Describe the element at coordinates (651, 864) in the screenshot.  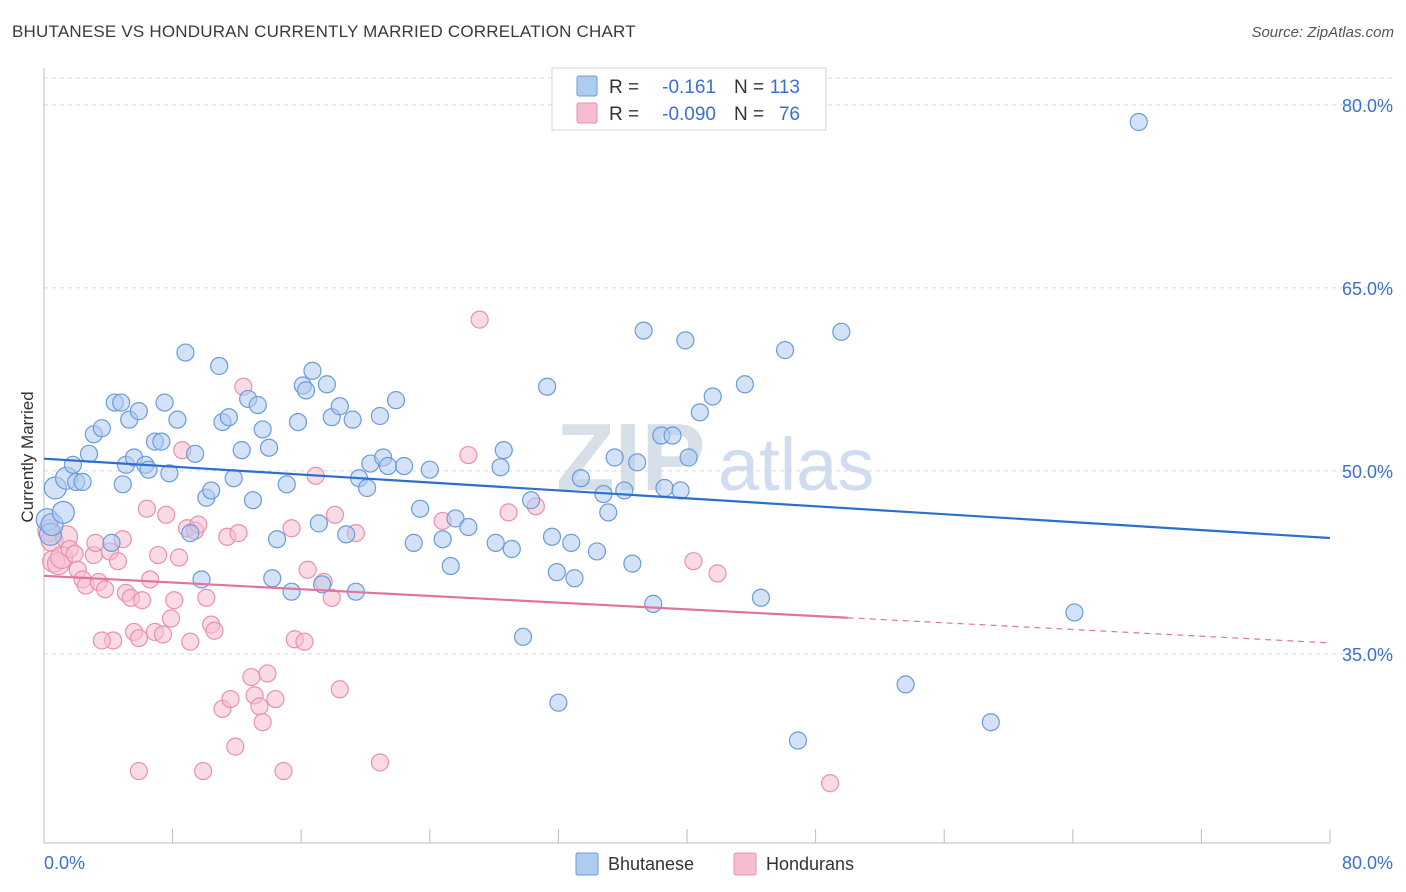
I see `legend-bhutanese-label: Bhutanese` at that location.